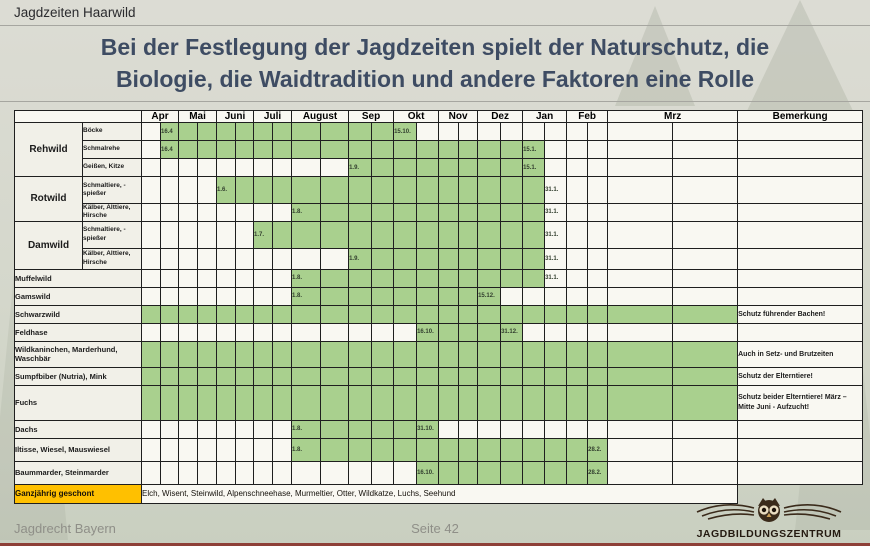 The height and width of the screenshot is (546, 870). I want to click on table-row: Feldhase 16.10. 31.12., so click(439, 332).